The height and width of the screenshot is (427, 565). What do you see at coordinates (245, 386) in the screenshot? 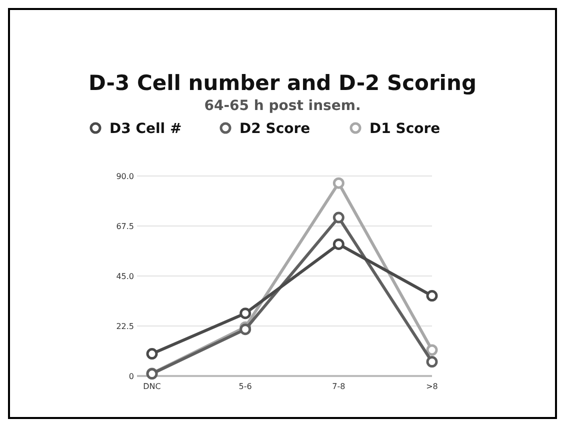
I see `x-tick-label: 5-6` at bounding box center [245, 386].